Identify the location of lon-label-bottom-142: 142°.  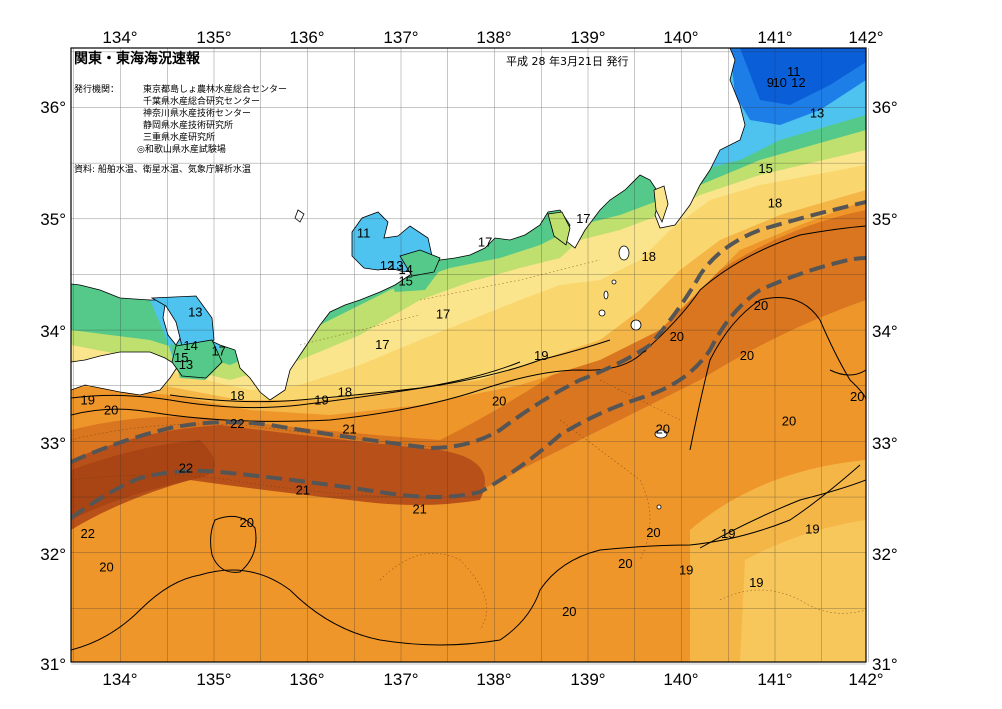
(865, 679).